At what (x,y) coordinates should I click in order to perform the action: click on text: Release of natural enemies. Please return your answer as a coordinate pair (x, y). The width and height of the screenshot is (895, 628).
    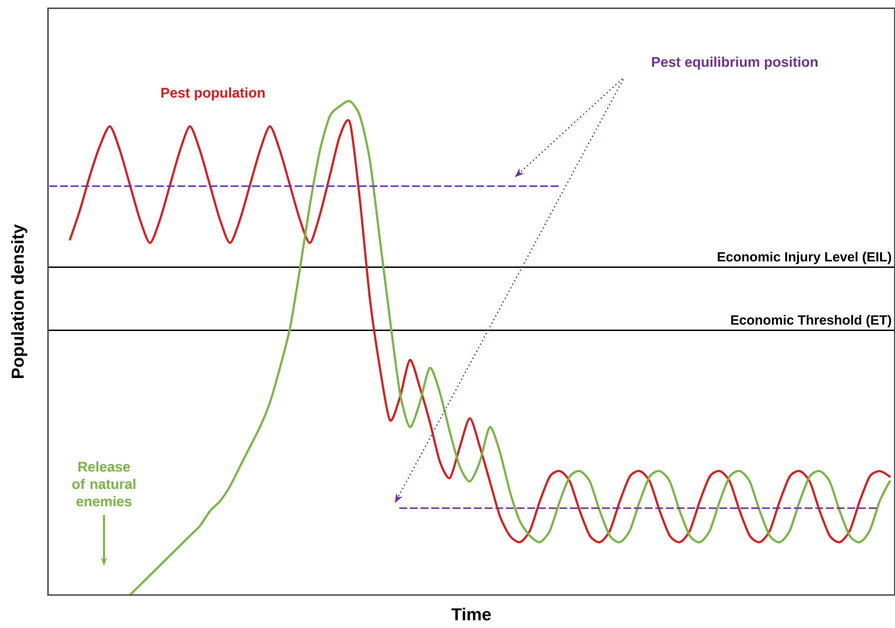
    Looking at the image, I should click on (104, 483).